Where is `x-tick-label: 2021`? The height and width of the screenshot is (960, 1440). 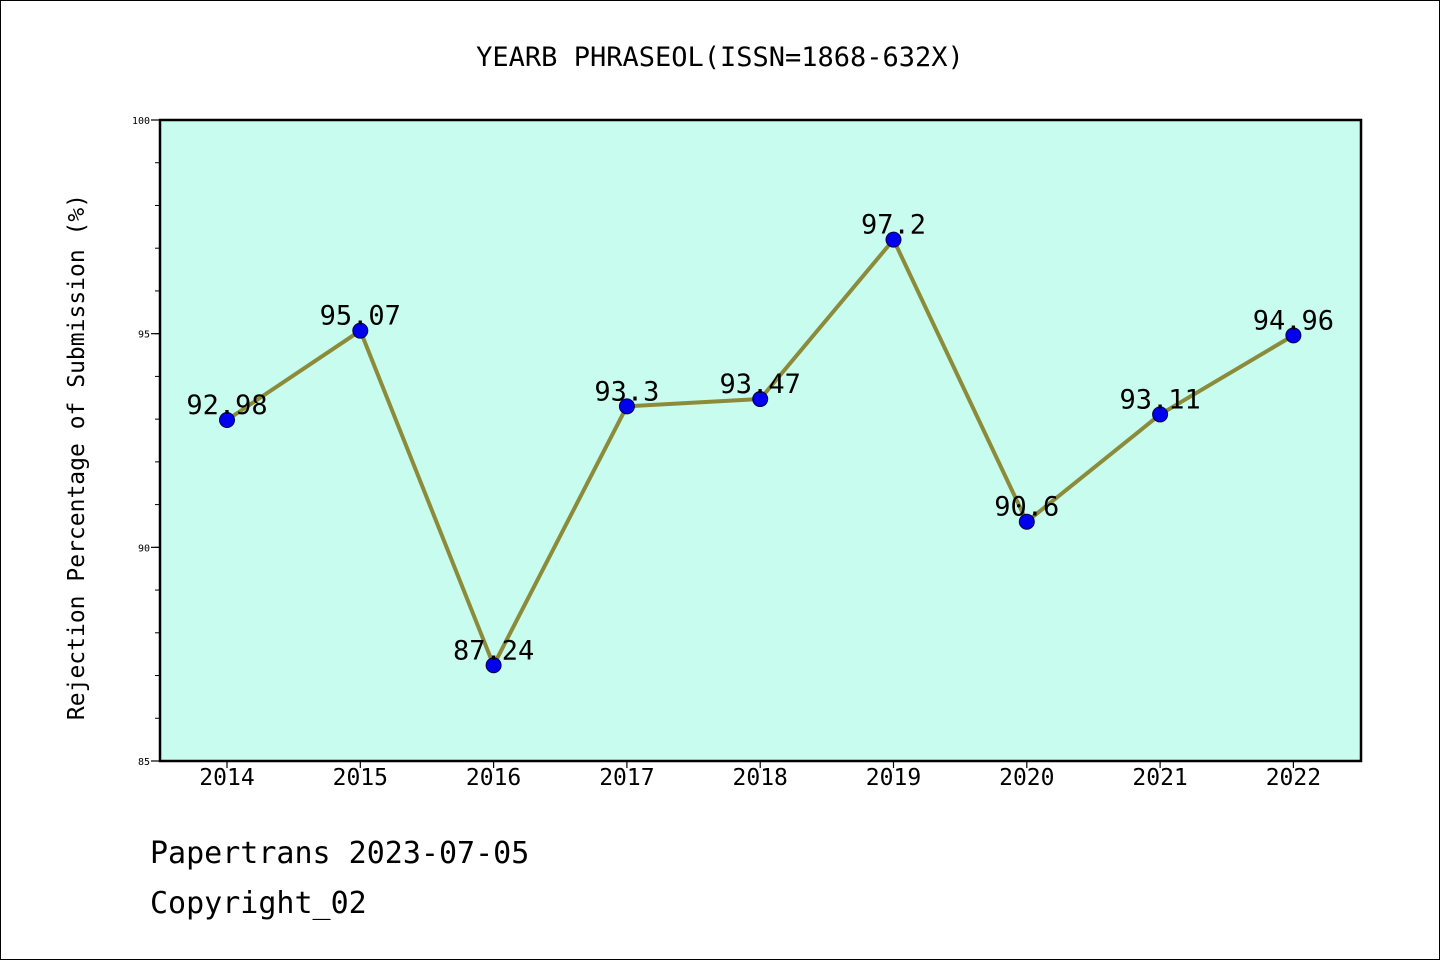 x-tick-label: 2021 is located at coordinates (1159, 778).